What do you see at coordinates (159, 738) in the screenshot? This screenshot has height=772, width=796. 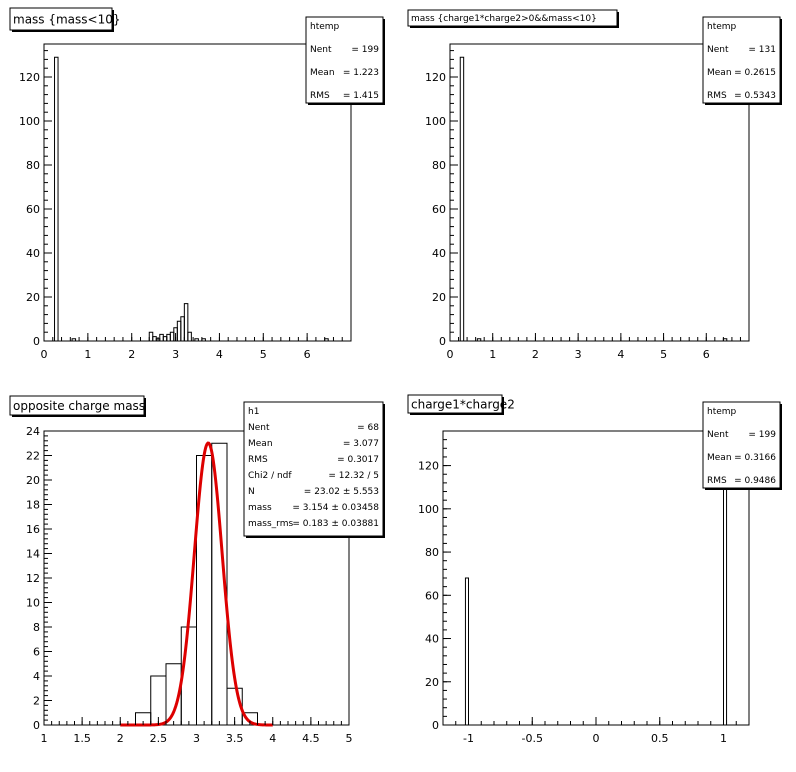 I see `x-tick-label: 2.5` at bounding box center [159, 738].